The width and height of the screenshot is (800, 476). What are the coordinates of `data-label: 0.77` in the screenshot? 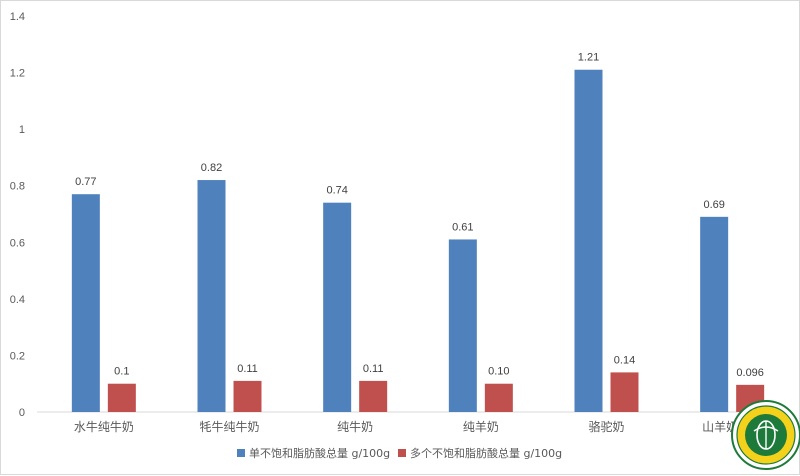 It's located at (85, 182).